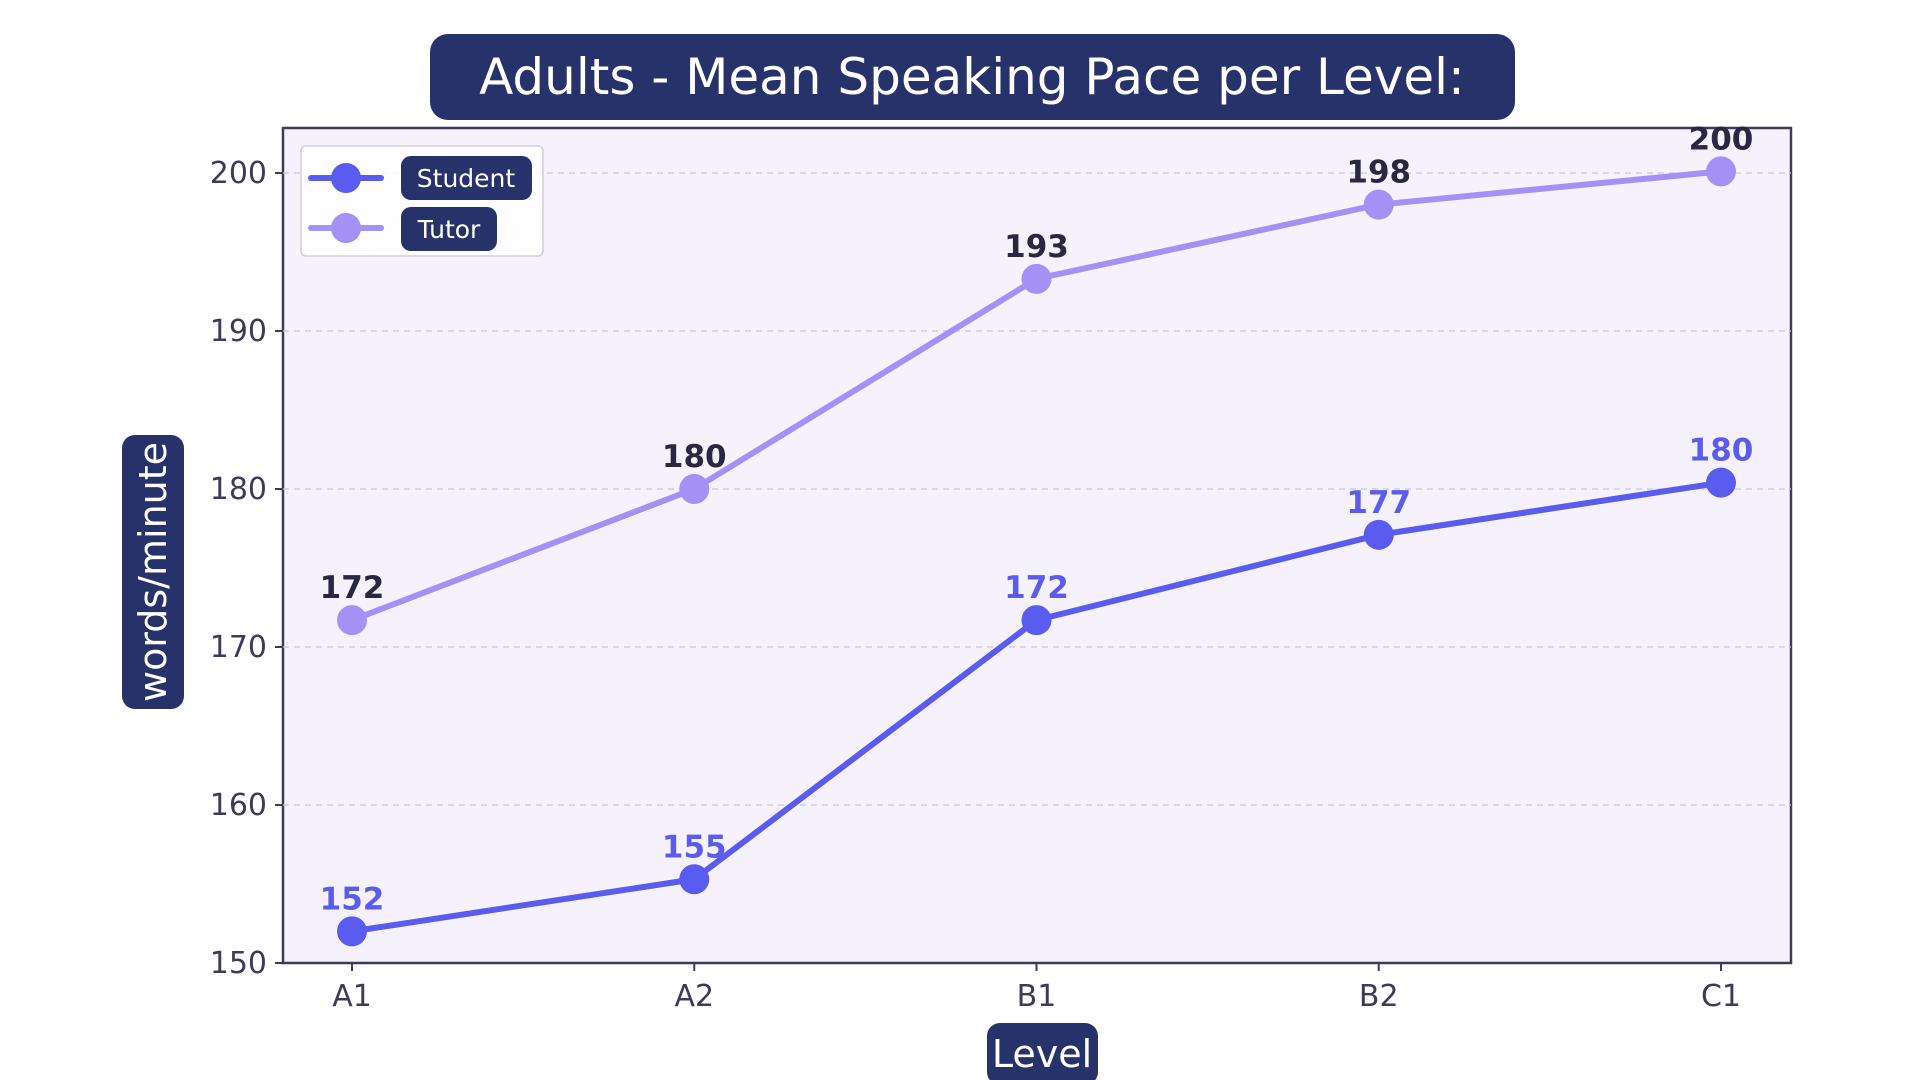  What do you see at coordinates (1378, 173) in the screenshot?
I see `data-label-tutor-B2: 198` at bounding box center [1378, 173].